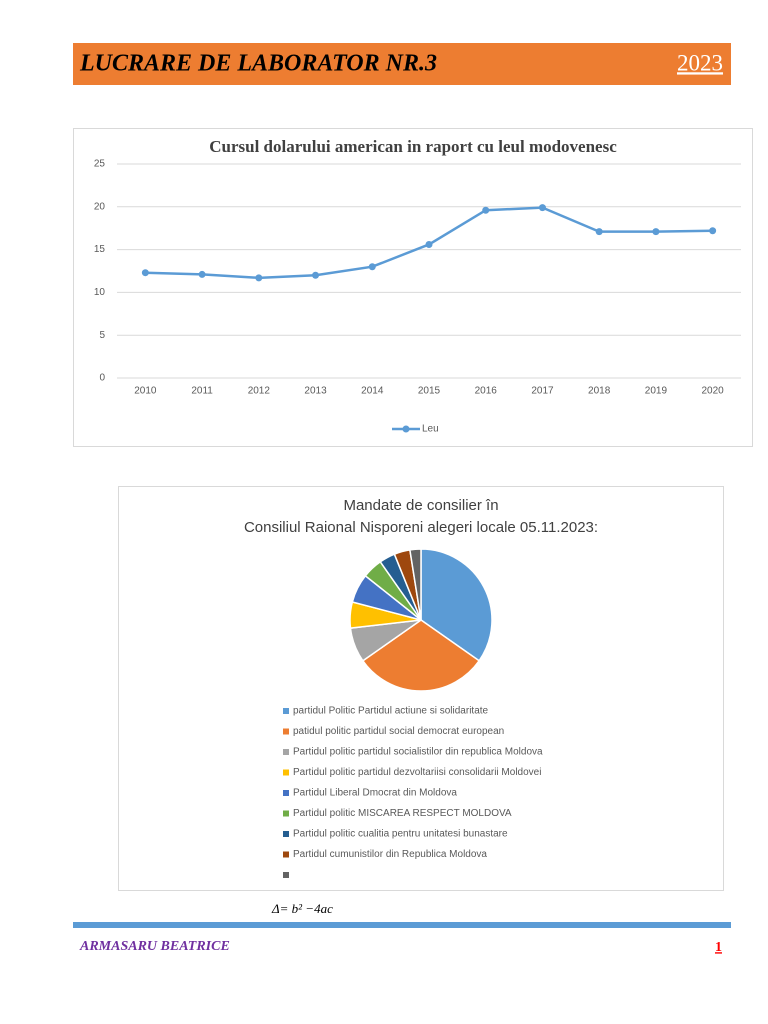 The height and width of the screenshot is (1024, 768). What do you see at coordinates (402, 925) in the screenshot?
I see `footer-rule` at bounding box center [402, 925].